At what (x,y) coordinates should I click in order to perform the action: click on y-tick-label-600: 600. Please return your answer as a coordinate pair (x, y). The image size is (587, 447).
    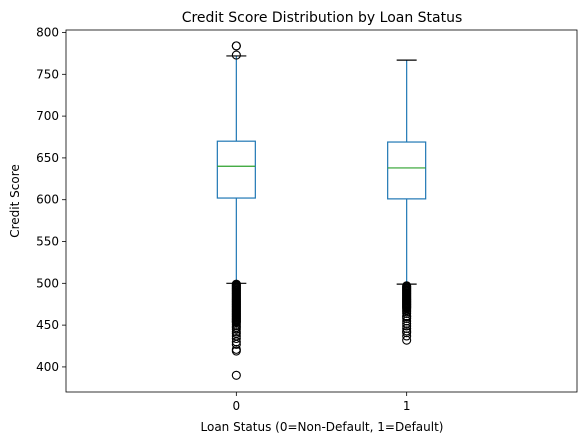
    Looking at the image, I should click on (47, 200).